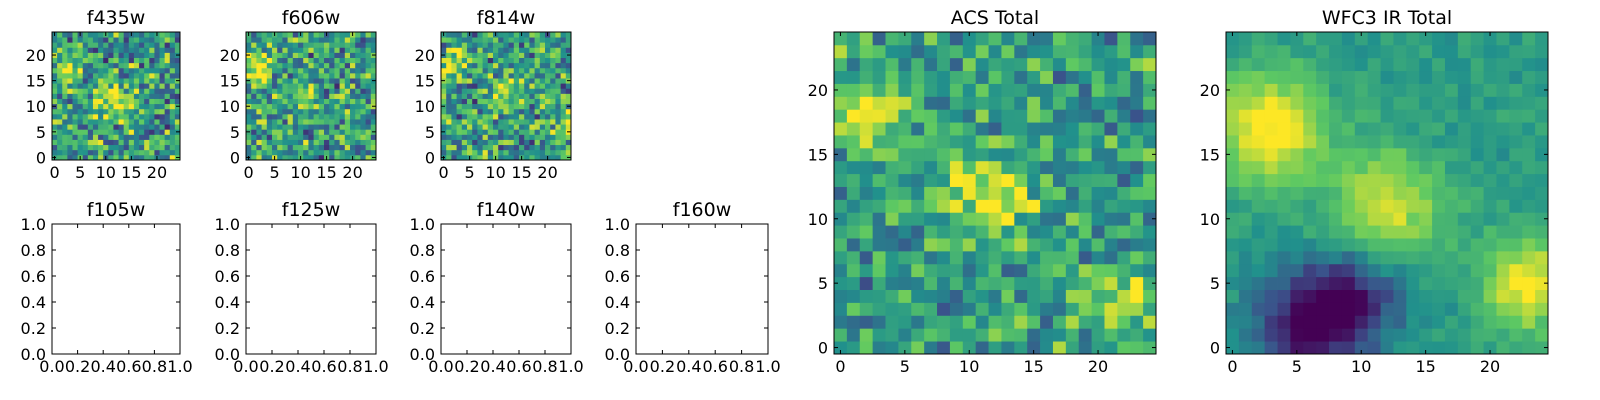  Describe the element at coordinates (1033, 366) in the screenshot. I see `x-tick-label: 15` at that location.